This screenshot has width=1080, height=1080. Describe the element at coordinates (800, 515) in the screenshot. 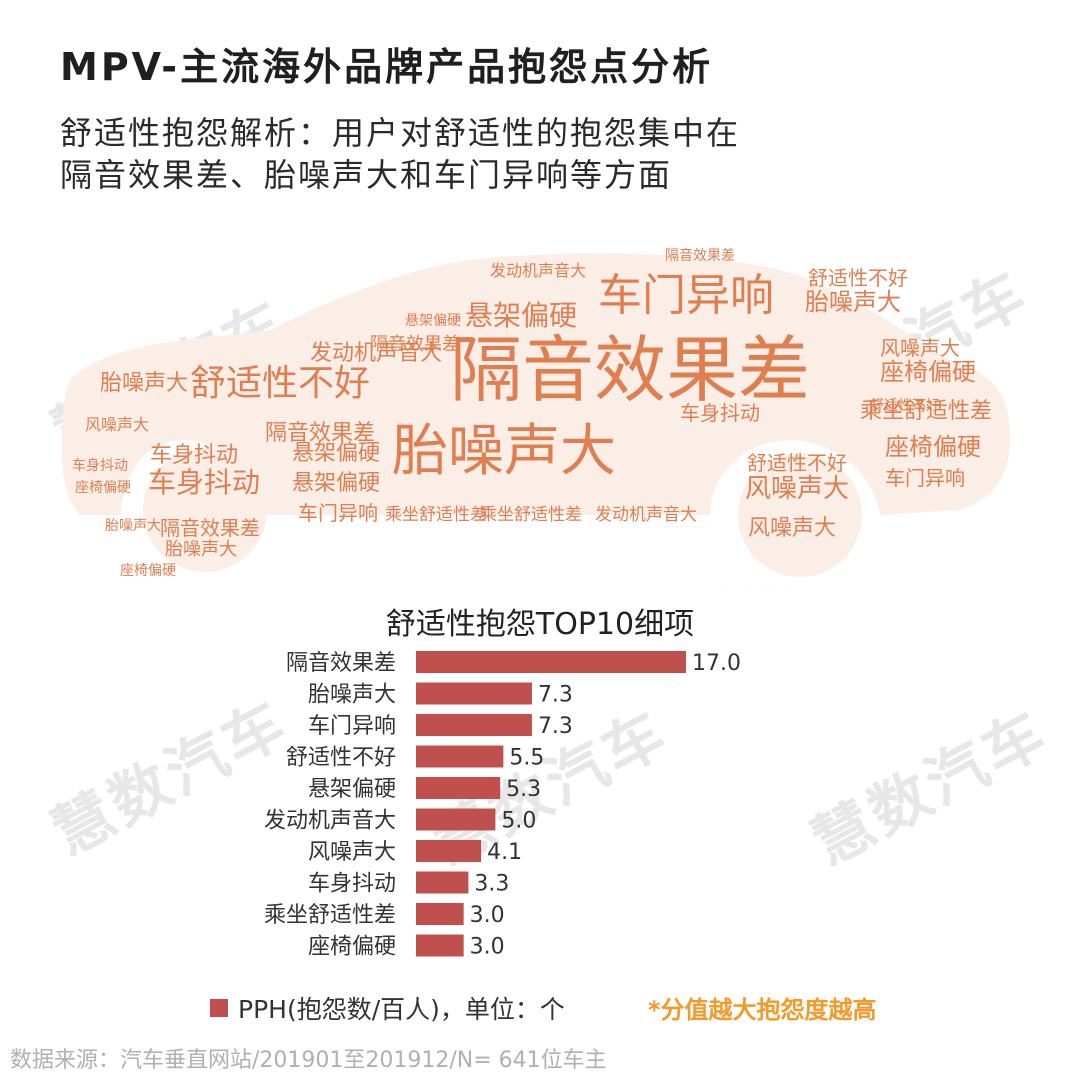

I see `wheel-rear` at that location.